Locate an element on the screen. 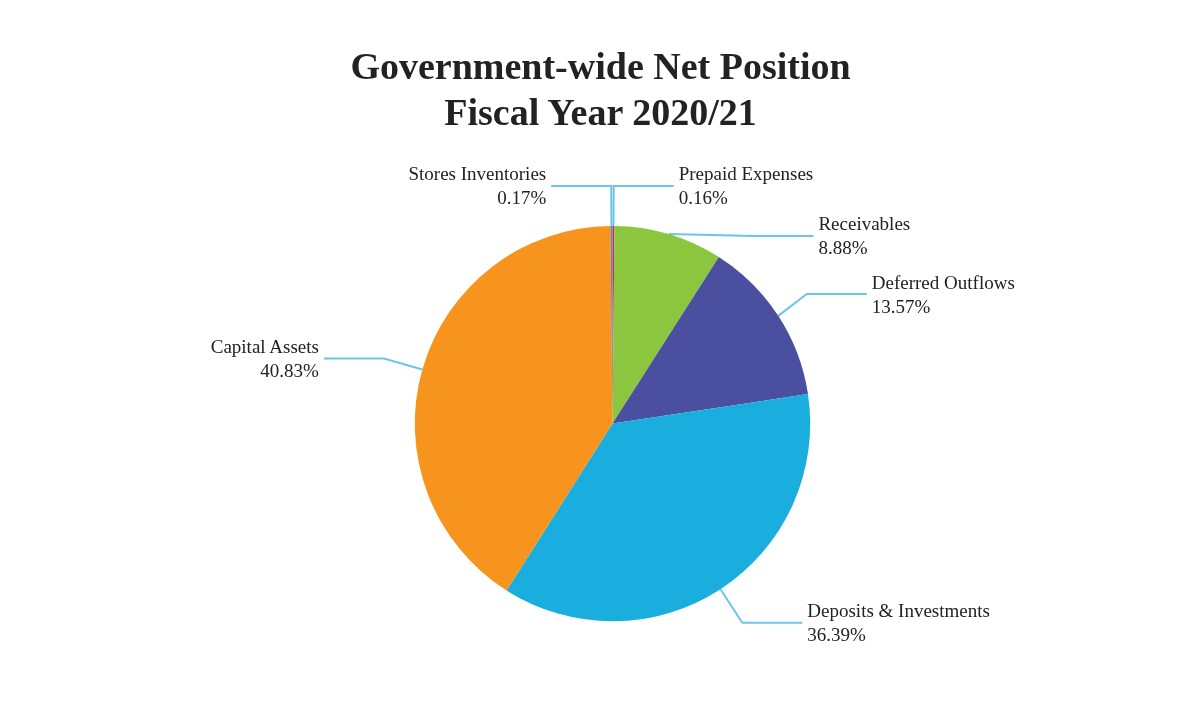  data-label: 36.39% is located at coordinates (837, 635).